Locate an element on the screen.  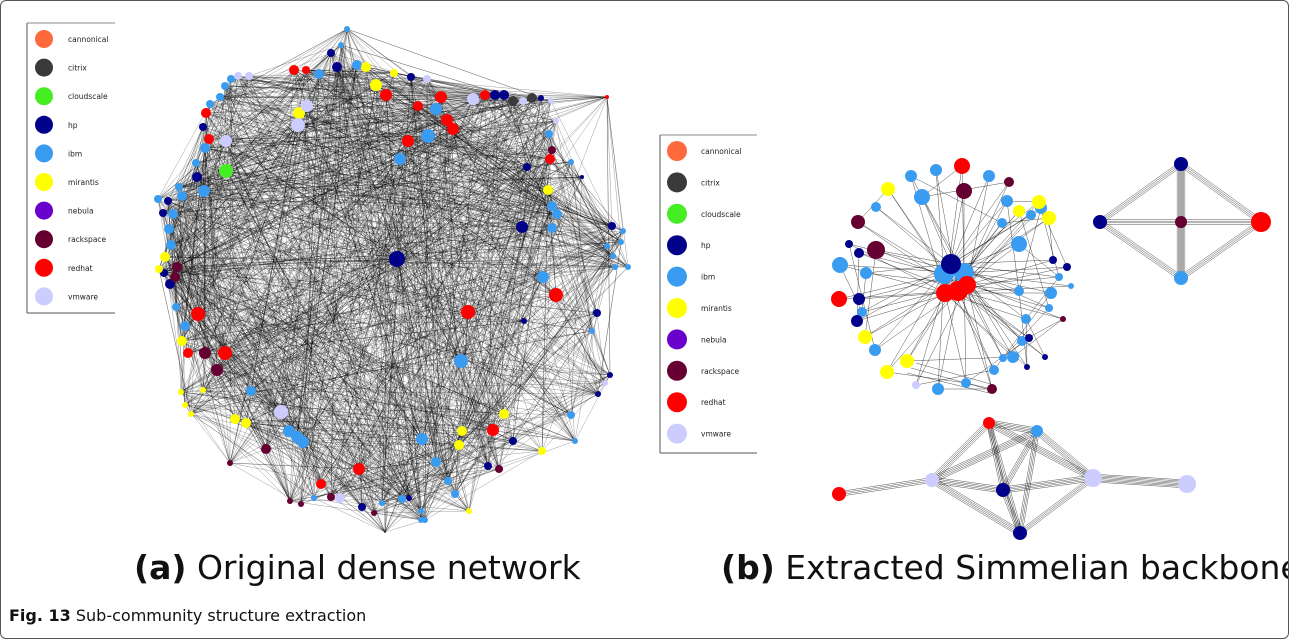
panel-a-label: (a) Original dense network is located at coordinates (357, 567).